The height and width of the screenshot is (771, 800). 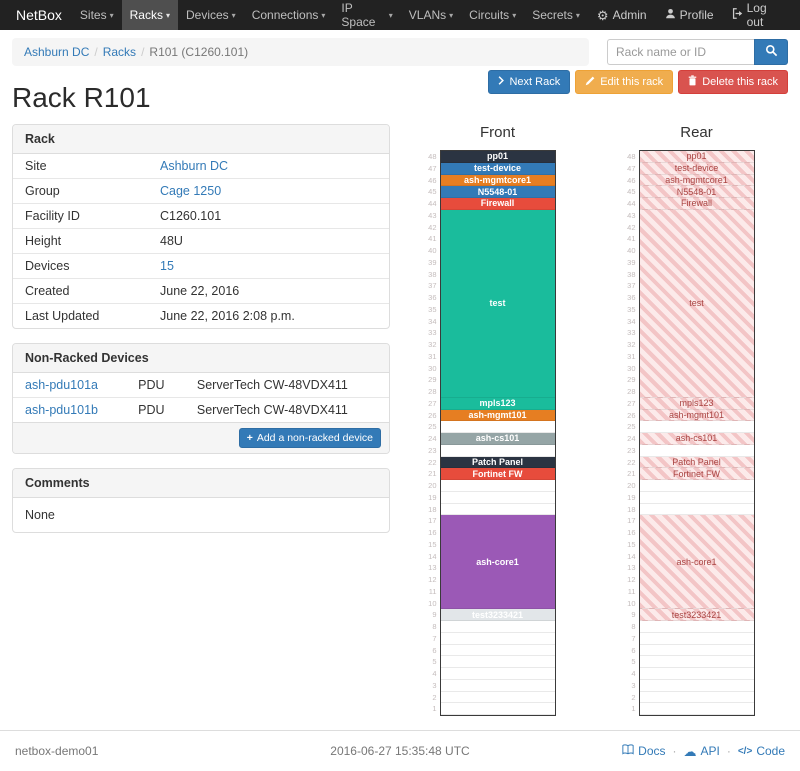 I want to click on unit-number: 45, so click(x=631, y=192).